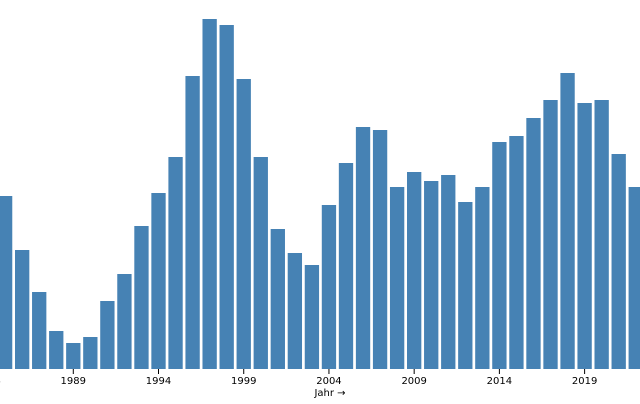  Describe the element at coordinates (243, 381) in the screenshot. I see `x-tick-label: 1999` at that location.